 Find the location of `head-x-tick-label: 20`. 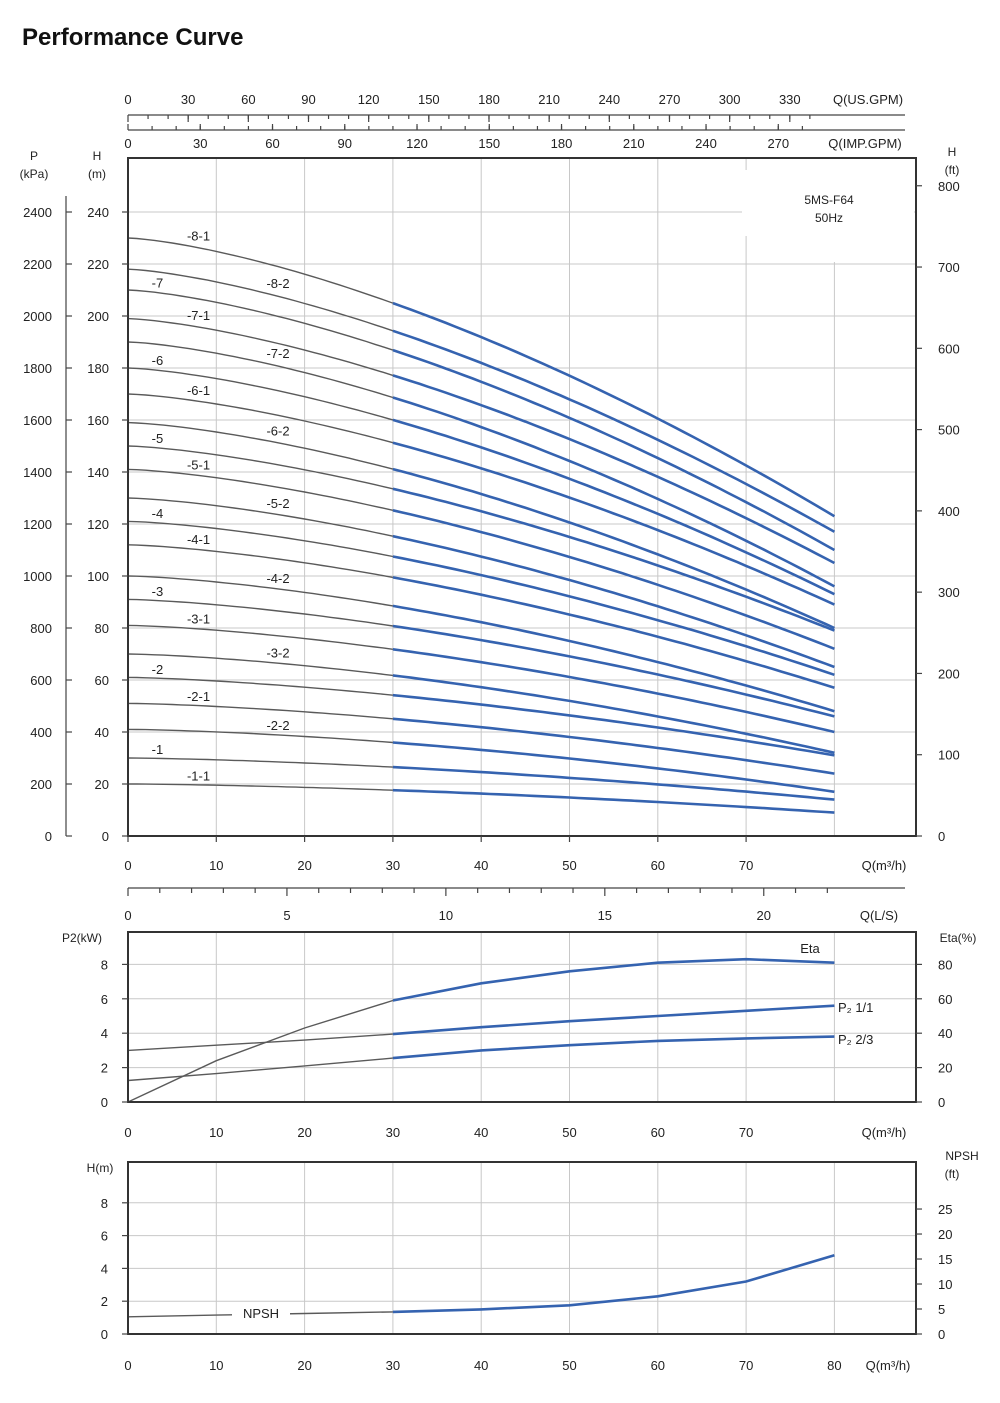

head-x-tick-label: 20 is located at coordinates (304, 865).